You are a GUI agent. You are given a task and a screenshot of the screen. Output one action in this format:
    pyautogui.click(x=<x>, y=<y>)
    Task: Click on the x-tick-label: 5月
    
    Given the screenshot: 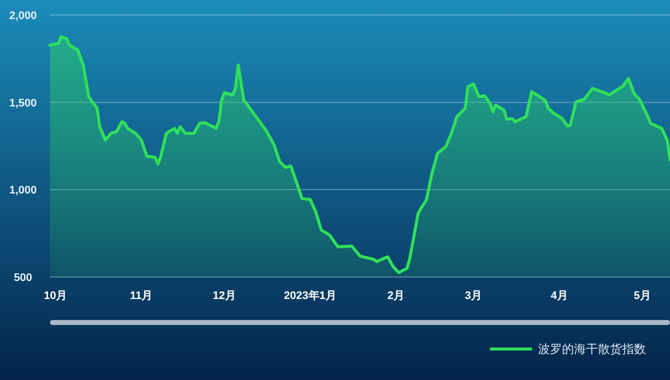 What is the action you would take?
    pyautogui.click(x=642, y=296)
    